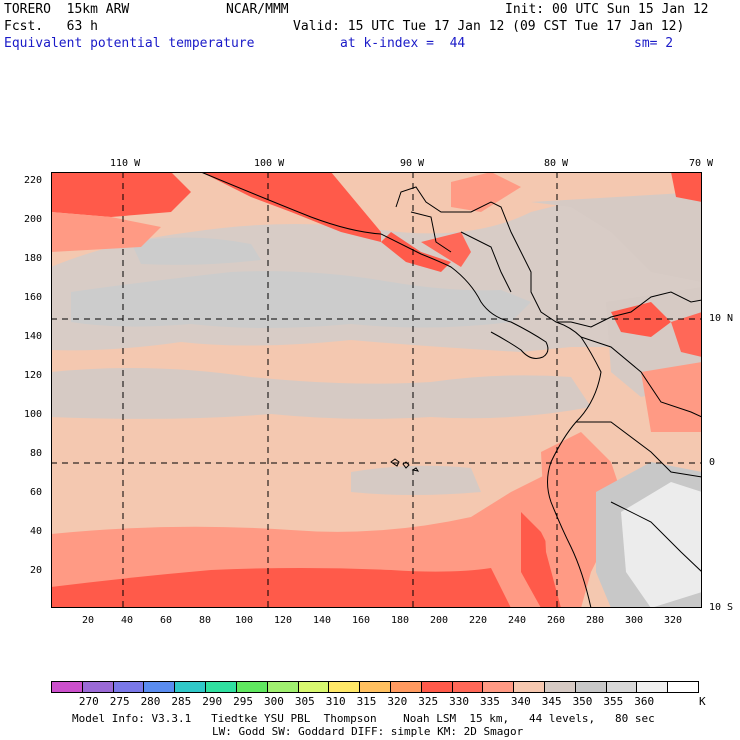 Image resolution: width=740 pixels, height=740 pixels. What do you see at coordinates (671, 397) in the screenshot?
I see `salmon-east-strip` at bounding box center [671, 397].